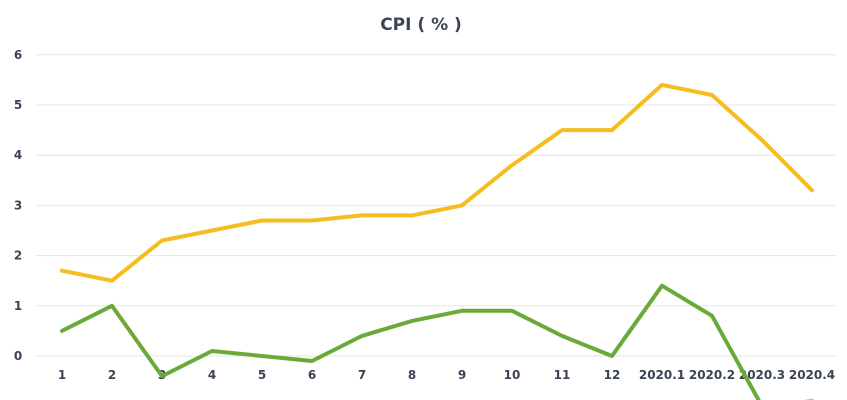  What do you see at coordinates (312, 375) in the screenshot?
I see `x-tick-label: 6` at bounding box center [312, 375].